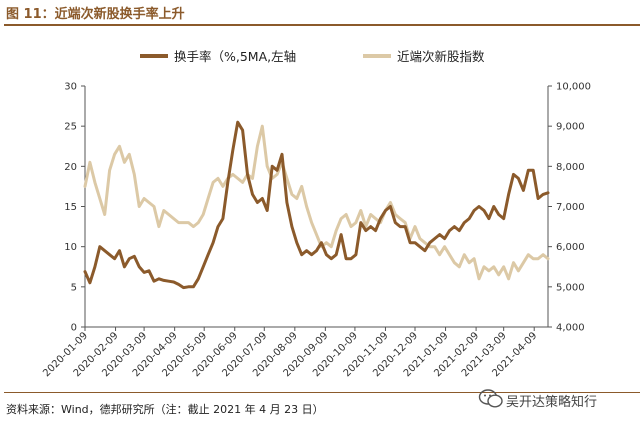 This screenshot has height=425, width=644. Describe the element at coordinates (74, 287) in the screenshot. I see `left-tick-label: 5` at that location.